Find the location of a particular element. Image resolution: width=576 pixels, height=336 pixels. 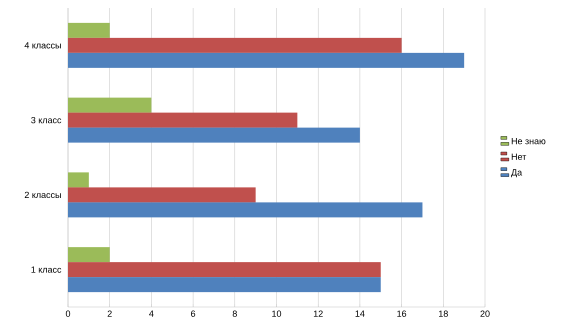

y-tick-label: 1 класс is located at coordinates (46, 269).